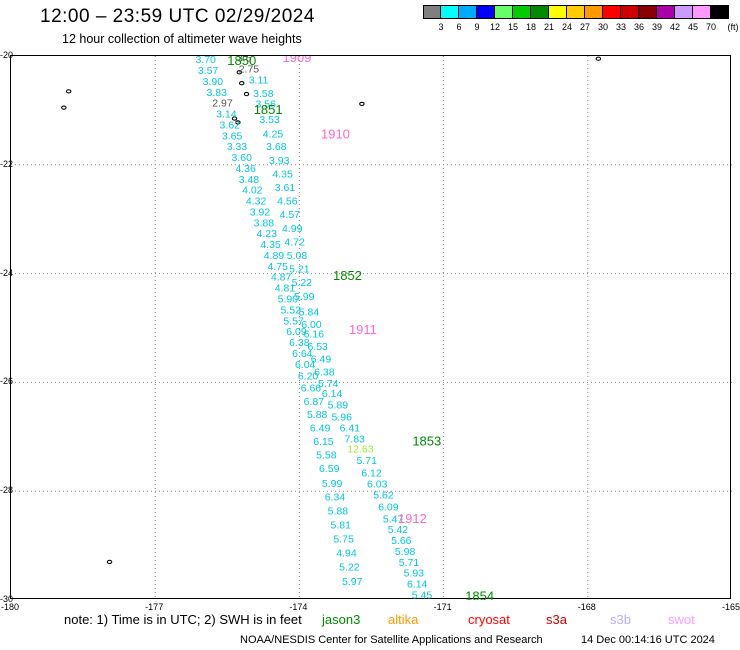 This screenshot has height=650, width=740. I want to click on swh-label: 6.64, so click(302, 354).